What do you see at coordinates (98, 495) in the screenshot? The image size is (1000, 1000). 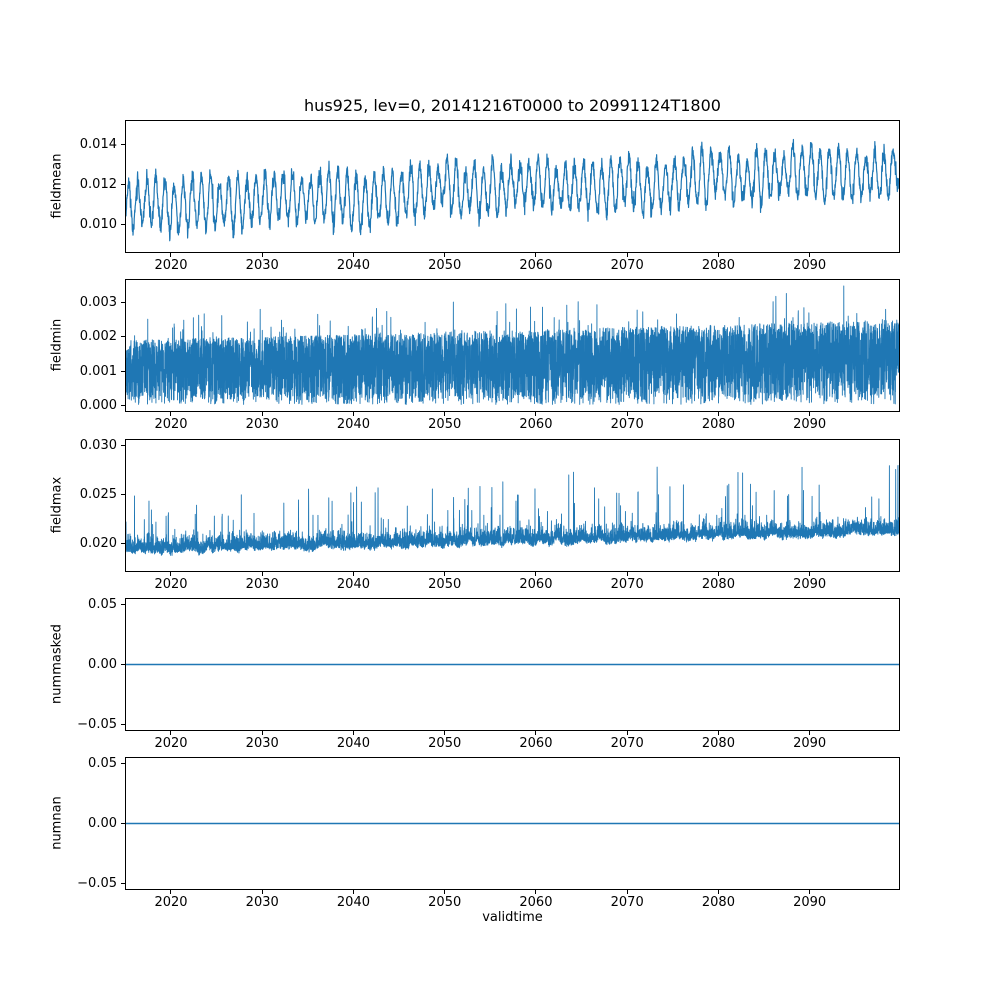 I see `y-tick-label: 0.025` at bounding box center [98, 495].